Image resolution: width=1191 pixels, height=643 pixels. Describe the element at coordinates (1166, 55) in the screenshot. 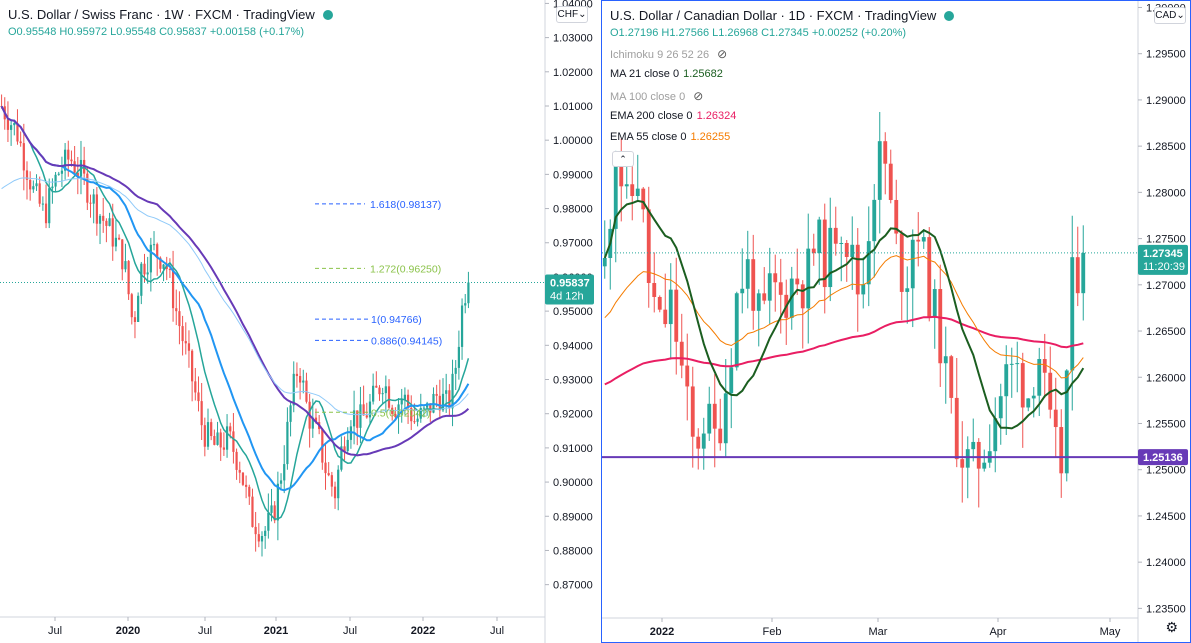

I see `y-tick-label: 1.29500` at that location.